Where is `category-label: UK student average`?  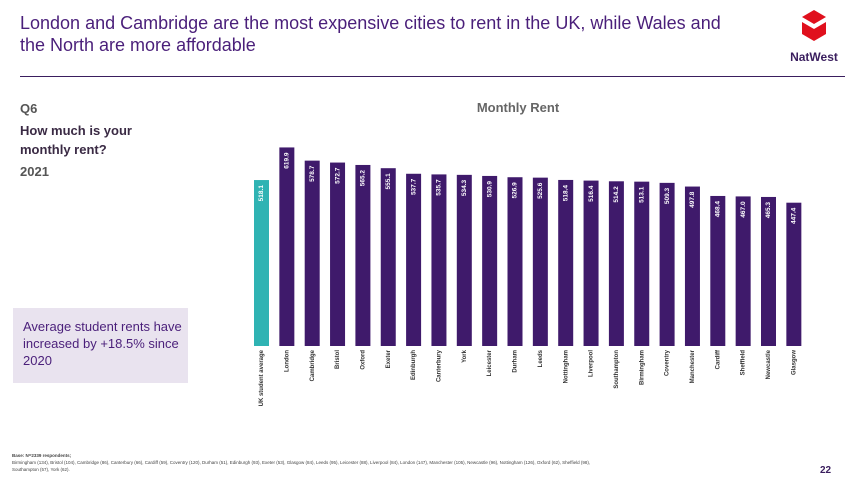
category-label: UK student average is located at coordinates (262, 377).